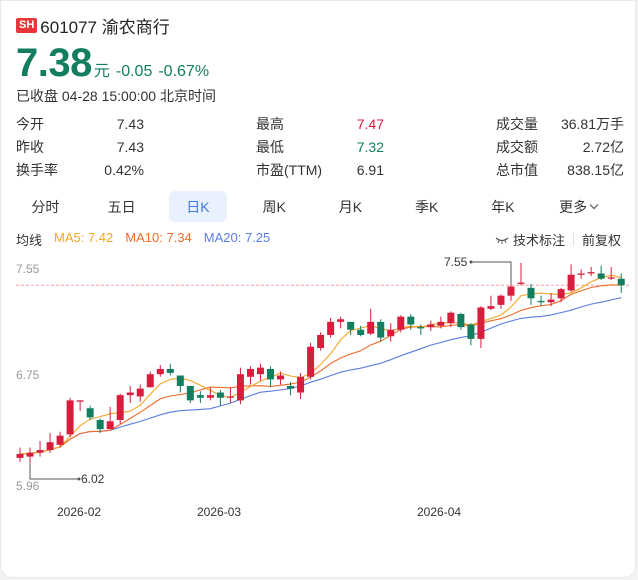  I want to click on tech-annotation-label: 技术标注, so click(538, 240).